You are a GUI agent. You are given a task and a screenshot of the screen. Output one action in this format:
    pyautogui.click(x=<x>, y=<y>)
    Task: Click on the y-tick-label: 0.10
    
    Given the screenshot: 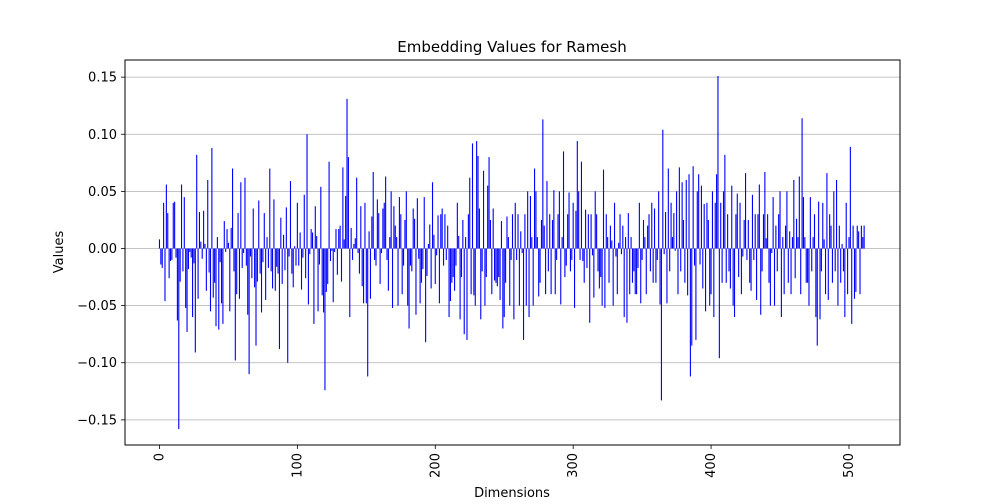 What is the action you would take?
    pyautogui.click(x=102, y=135)
    